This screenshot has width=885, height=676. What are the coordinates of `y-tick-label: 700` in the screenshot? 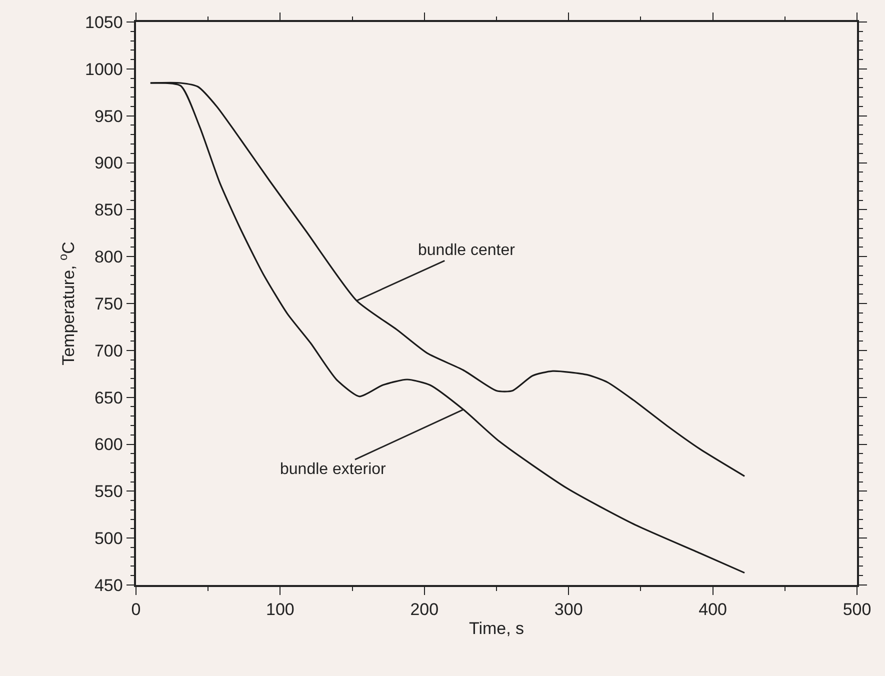 It's located at (108, 350).